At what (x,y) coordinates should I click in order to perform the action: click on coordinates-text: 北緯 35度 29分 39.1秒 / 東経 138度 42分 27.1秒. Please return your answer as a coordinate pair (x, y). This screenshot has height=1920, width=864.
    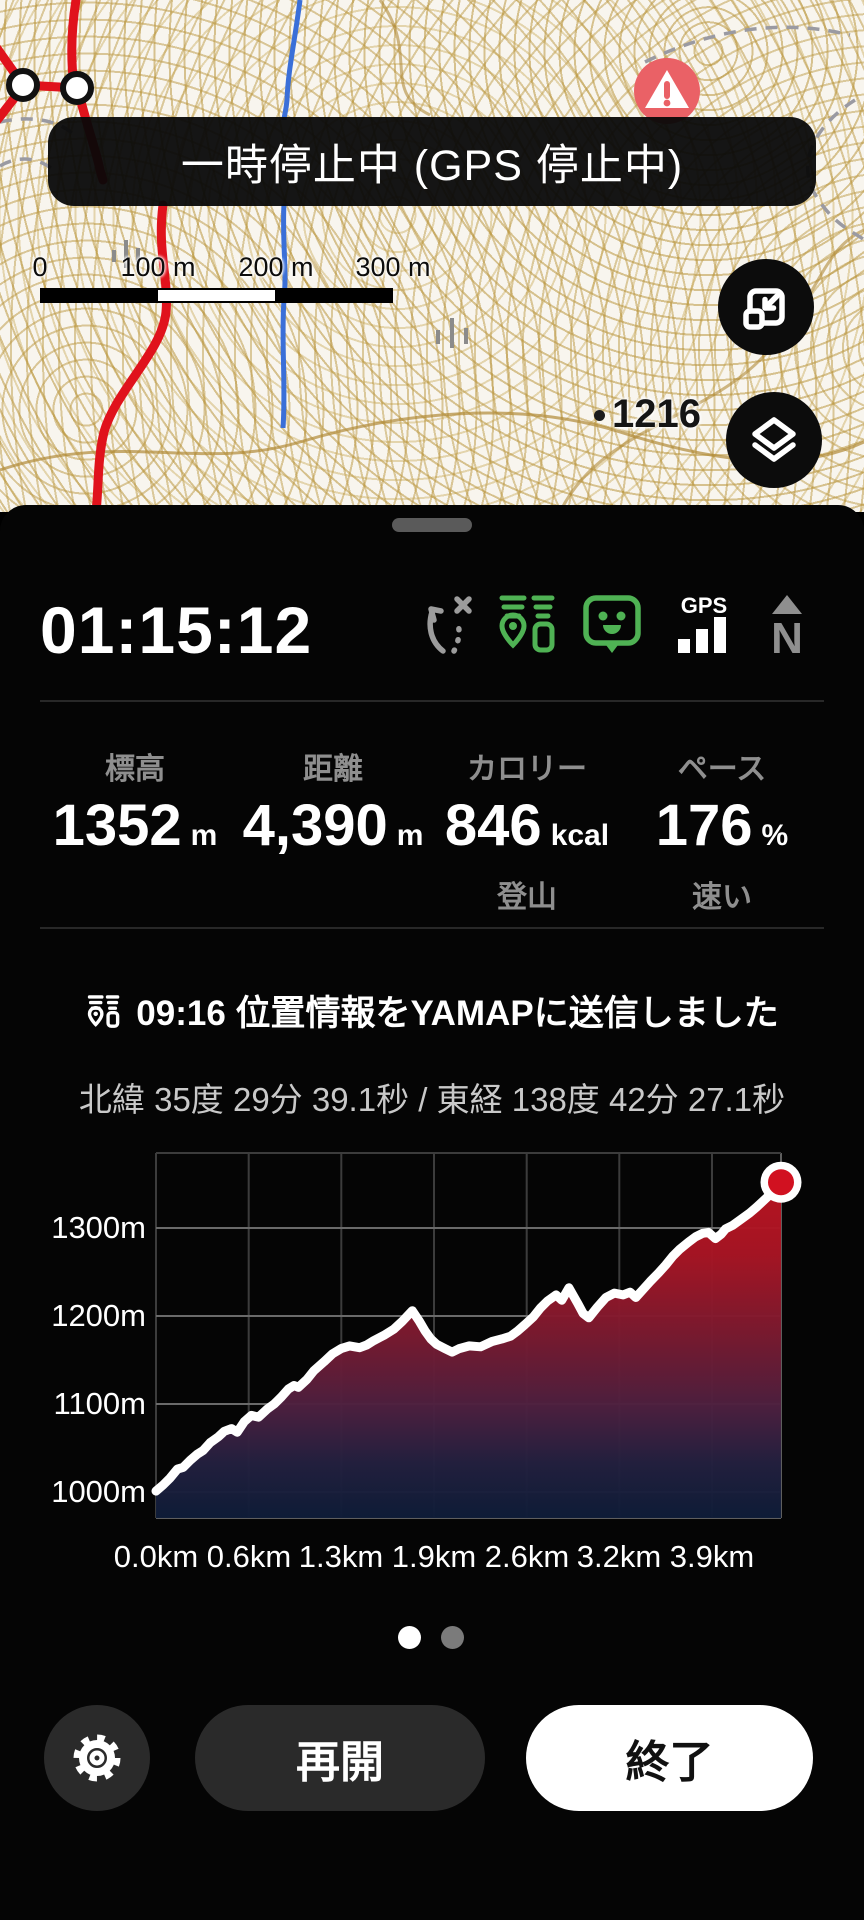
    Looking at the image, I should click on (432, 1099).